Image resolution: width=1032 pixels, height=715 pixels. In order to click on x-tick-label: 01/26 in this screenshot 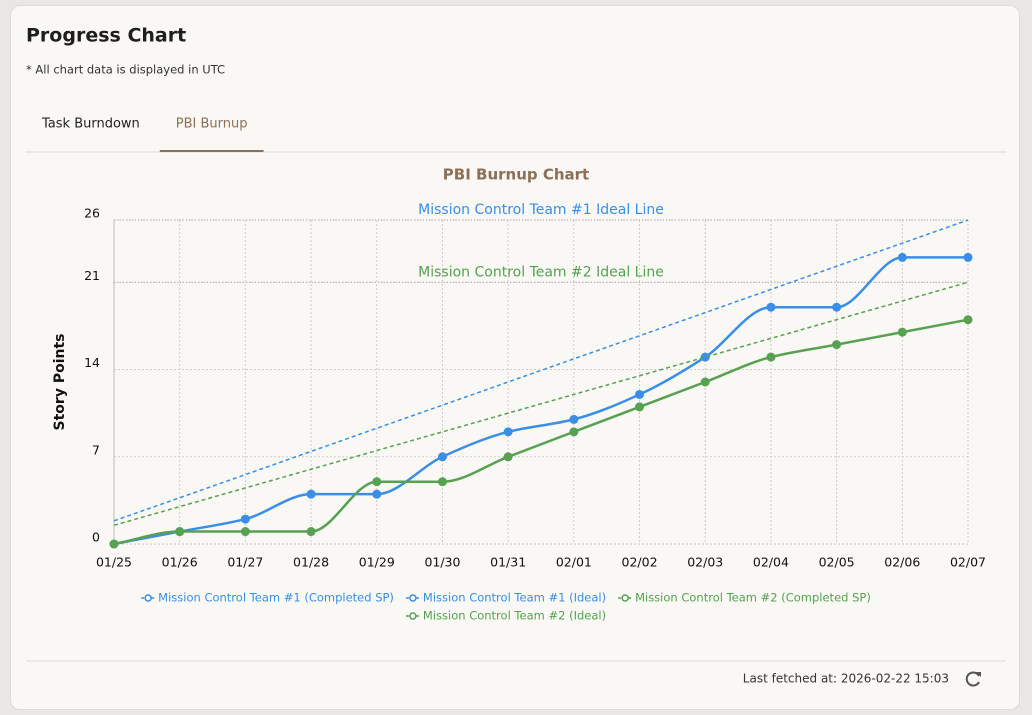, I will do `click(180, 562)`.